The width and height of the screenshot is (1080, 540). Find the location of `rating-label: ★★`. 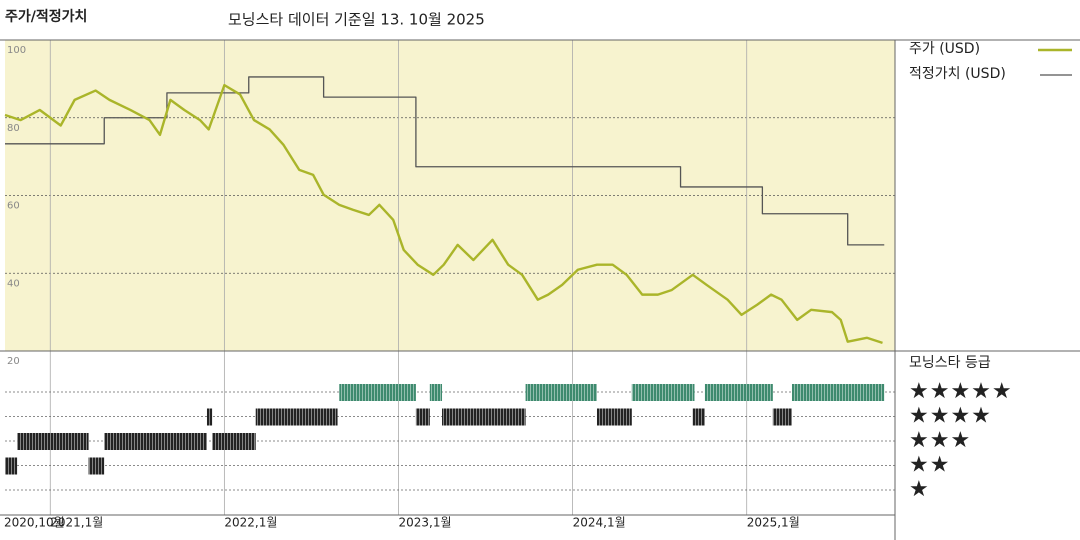

rating-label: ★★ is located at coordinates (929, 465).